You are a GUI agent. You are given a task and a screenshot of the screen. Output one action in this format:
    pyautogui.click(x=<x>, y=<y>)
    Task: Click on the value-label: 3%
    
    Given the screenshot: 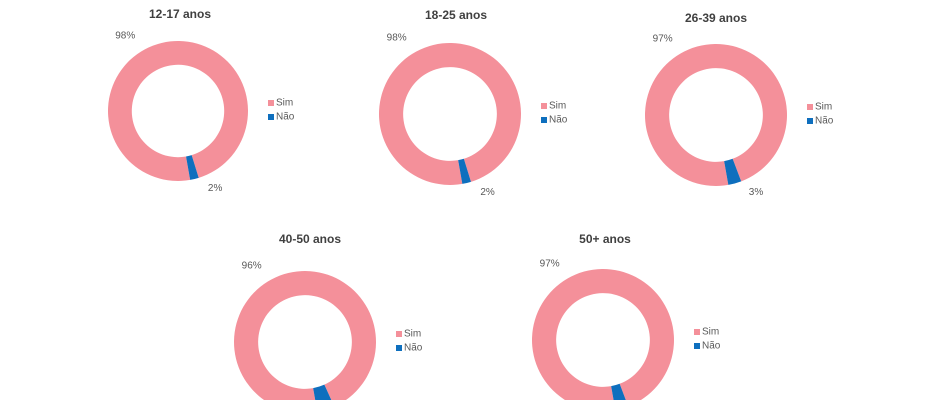 What is the action you would take?
    pyautogui.click(x=756, y=192)
    